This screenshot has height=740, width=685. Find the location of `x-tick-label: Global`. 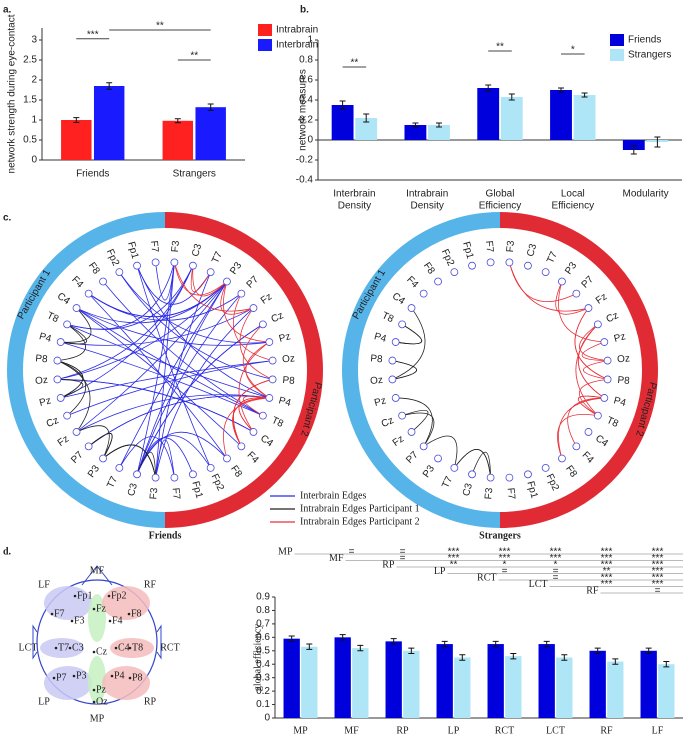

x-tick-label: Global is located at coordinates (500, 194).